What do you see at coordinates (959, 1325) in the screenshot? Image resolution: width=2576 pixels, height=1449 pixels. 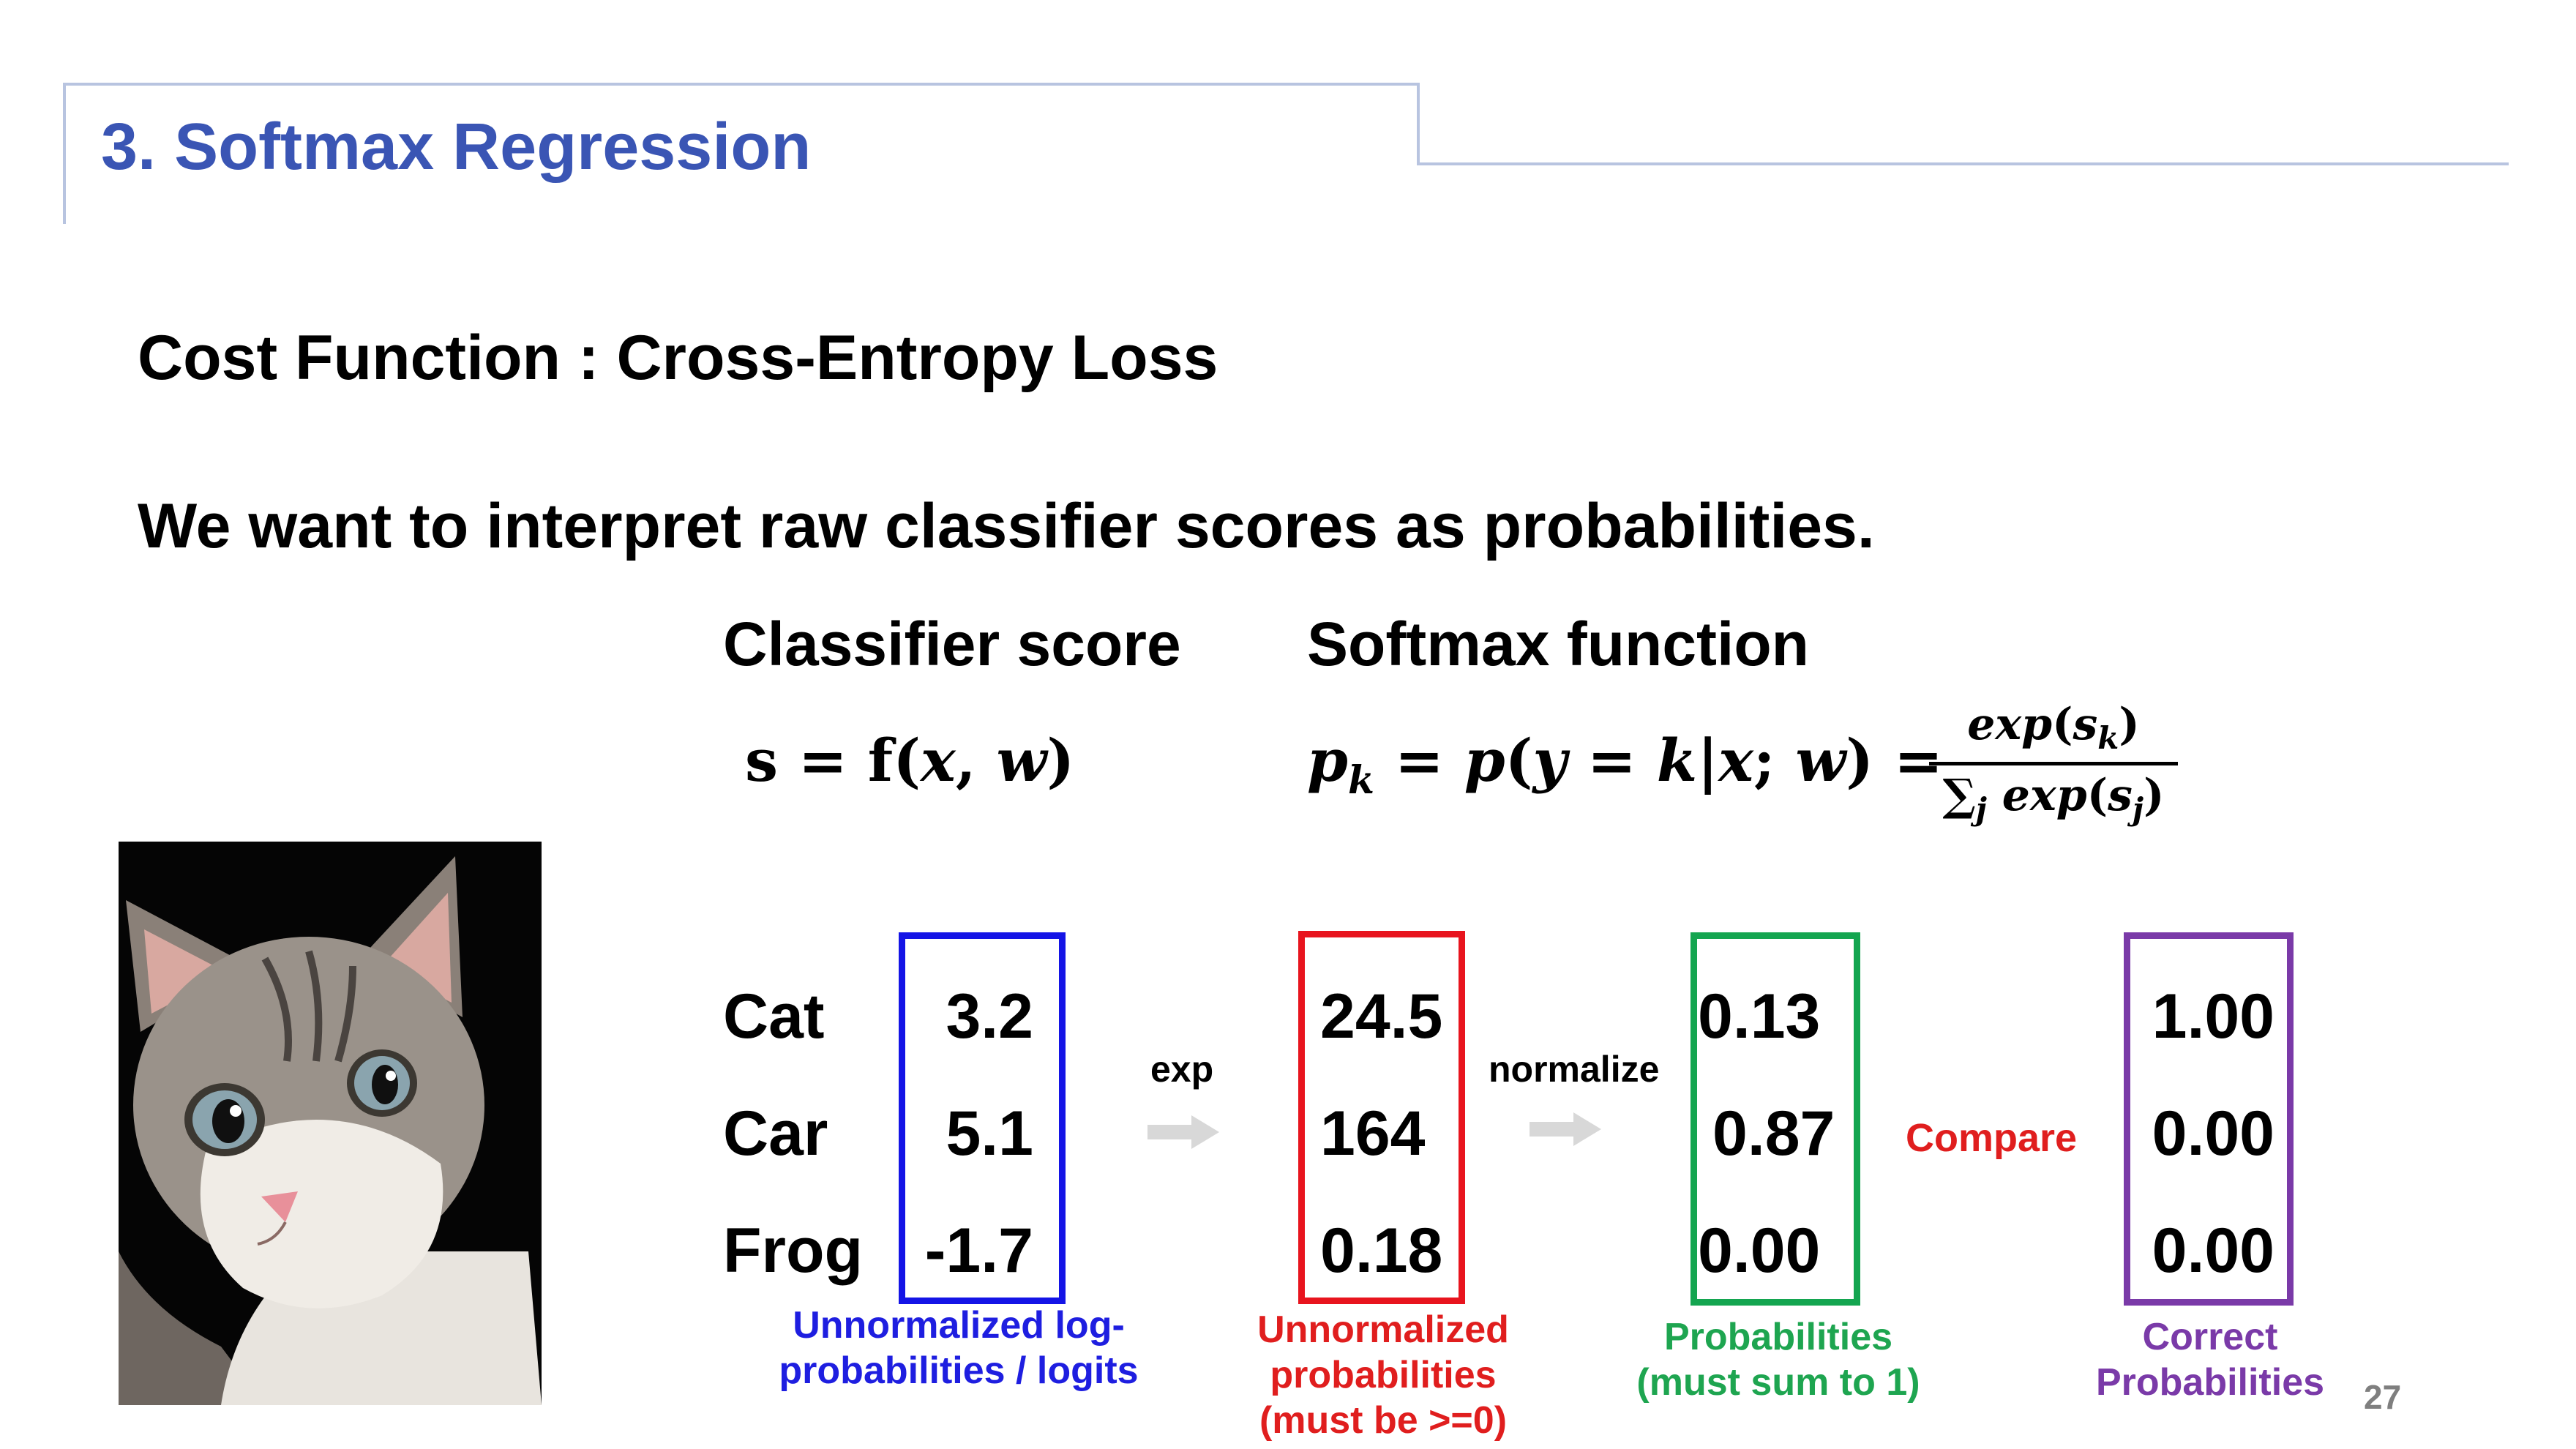 I see `logits-caption-line1: Unnormalized log-` at bounding box center [959, 1325].